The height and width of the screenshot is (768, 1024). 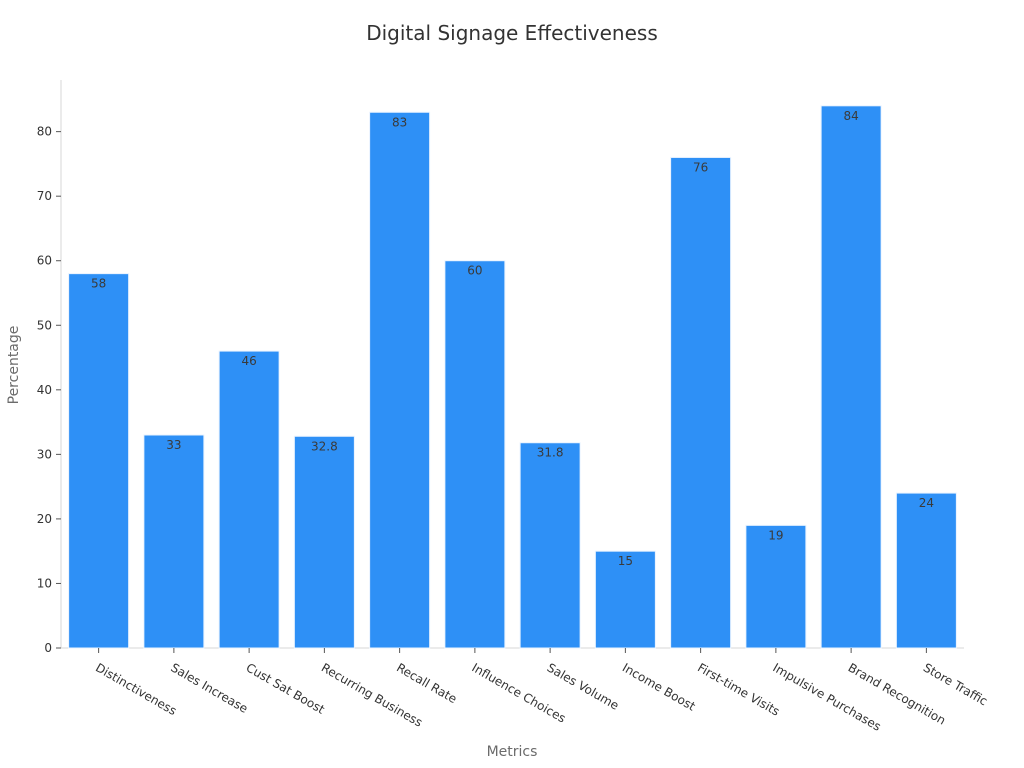 I want to click on data-label: 24, so click(x=926, y=503).